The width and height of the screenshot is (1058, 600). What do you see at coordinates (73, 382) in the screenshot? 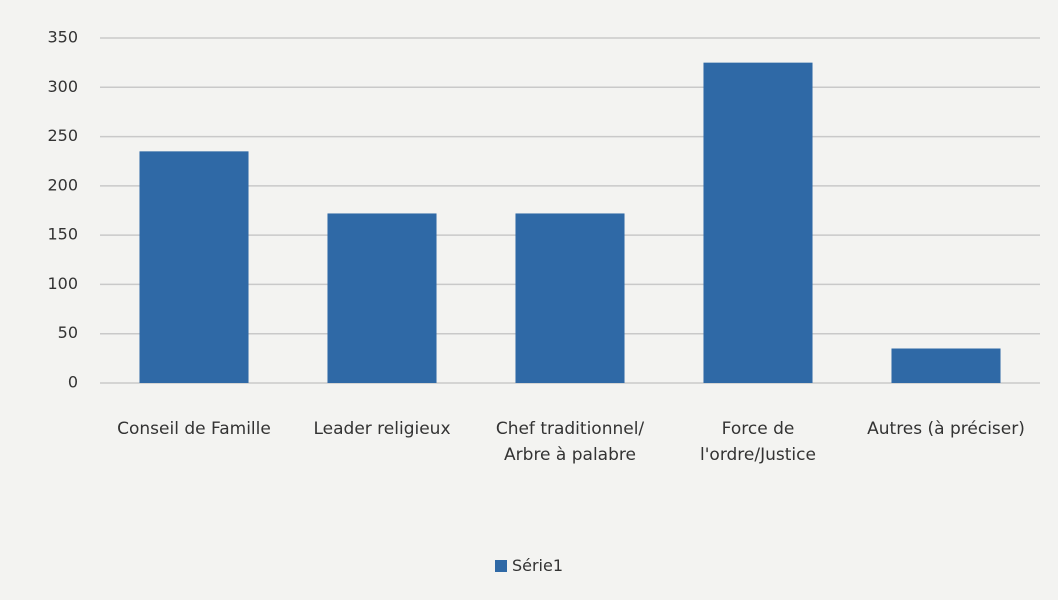
I see `y-tick-label: 0` at bounding box center [73, 382].